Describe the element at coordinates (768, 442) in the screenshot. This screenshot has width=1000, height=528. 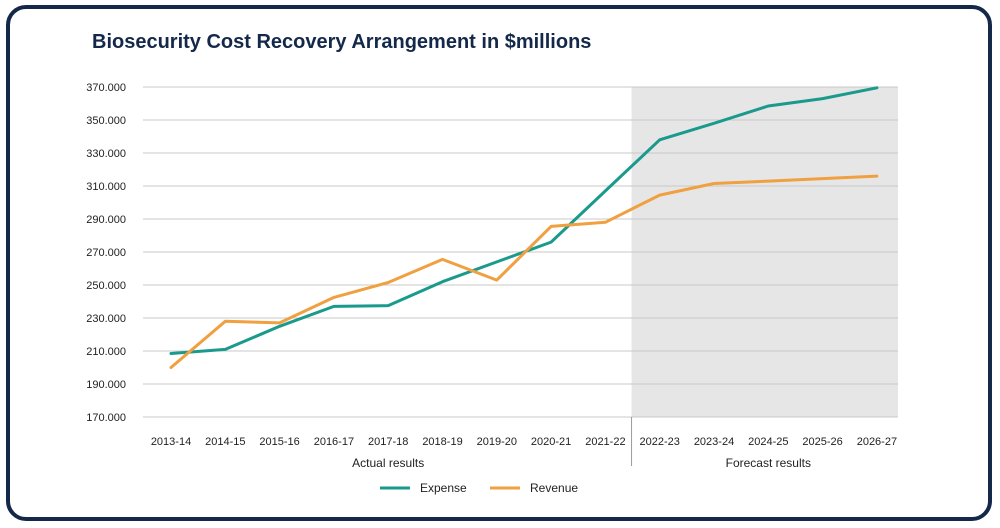
I see `x-tick-label: 2024-25` at that location.